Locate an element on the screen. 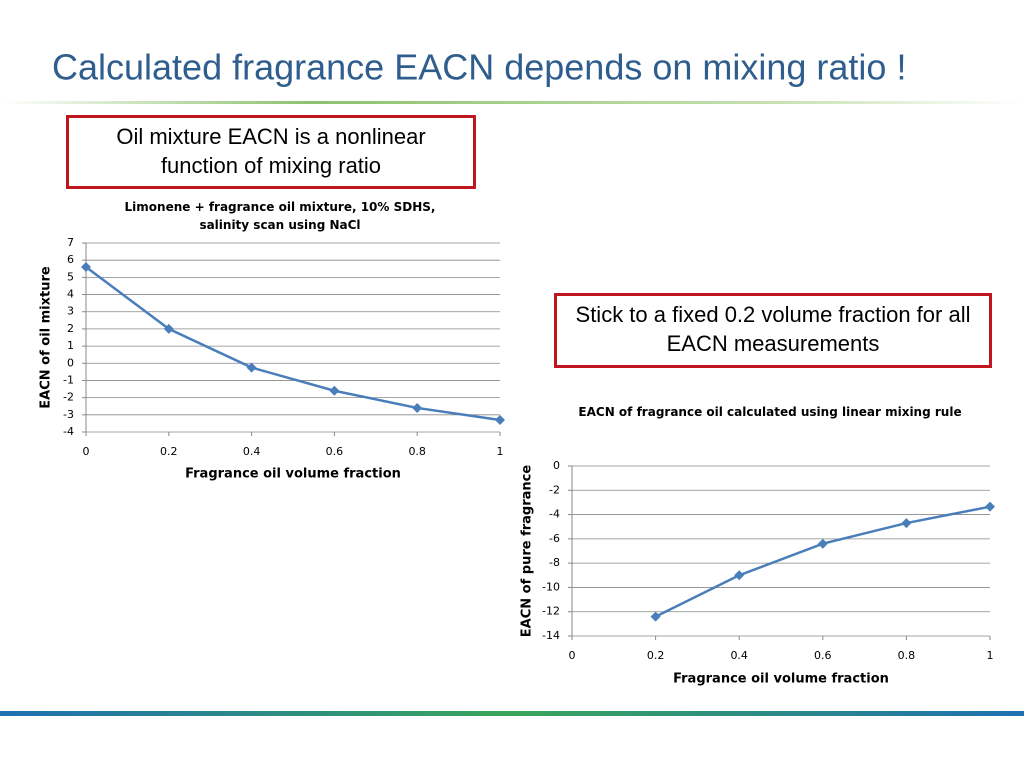 This screenshot has height=768, width=1024. footer-band is located at coordinates (512, 713).